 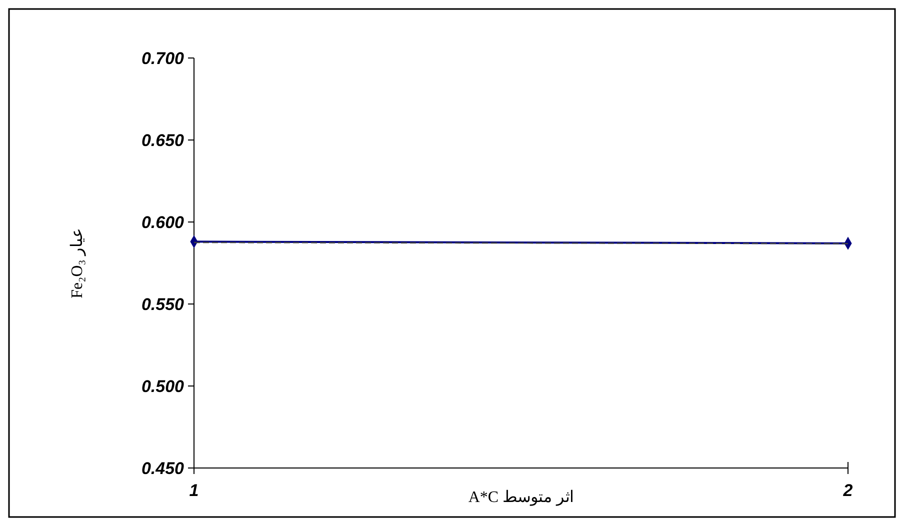 I want to click on y-tick-label: 0.650, so click(x=163, y=140).